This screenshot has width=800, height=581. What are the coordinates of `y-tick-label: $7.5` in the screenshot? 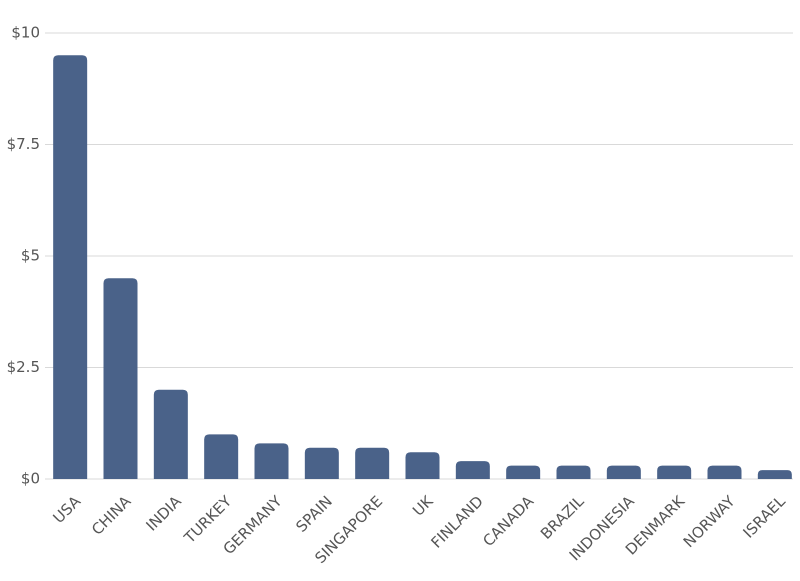 It's located at (23, 144).